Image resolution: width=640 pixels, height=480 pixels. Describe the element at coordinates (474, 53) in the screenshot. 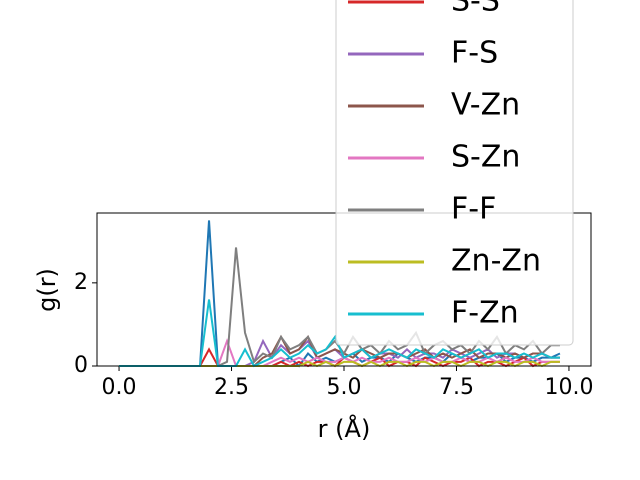

I see `legend-label: F-S` at that location.